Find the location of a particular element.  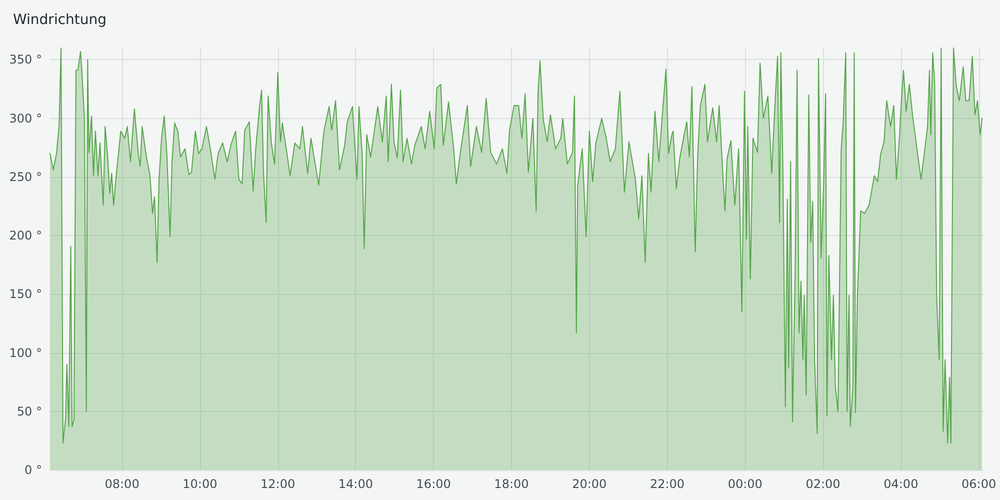

y-tick-label: 50 ° is located at coordinates (29, 411).